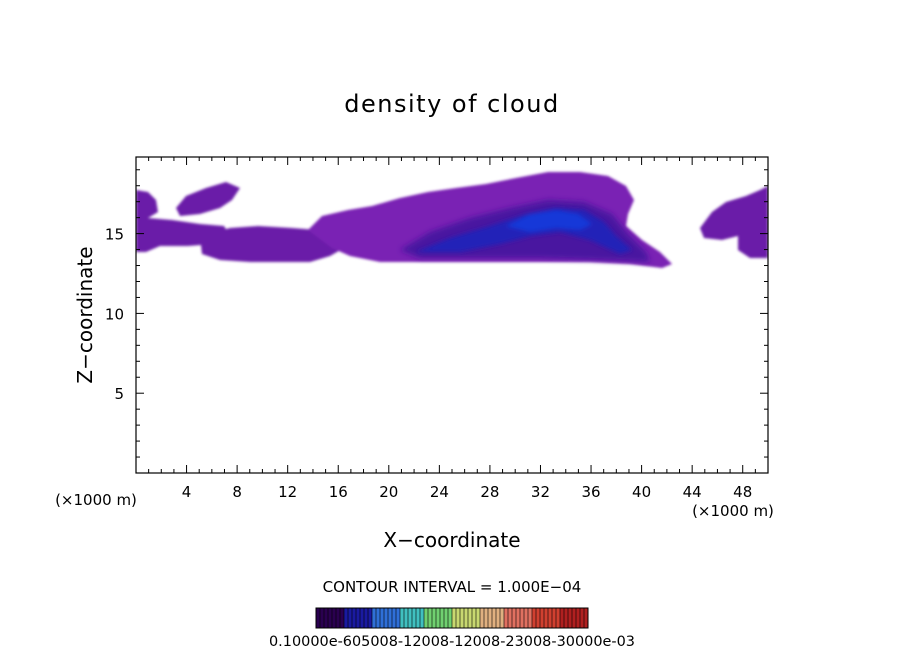  I want to click on x-tick-label: 16, so click(338, 492).